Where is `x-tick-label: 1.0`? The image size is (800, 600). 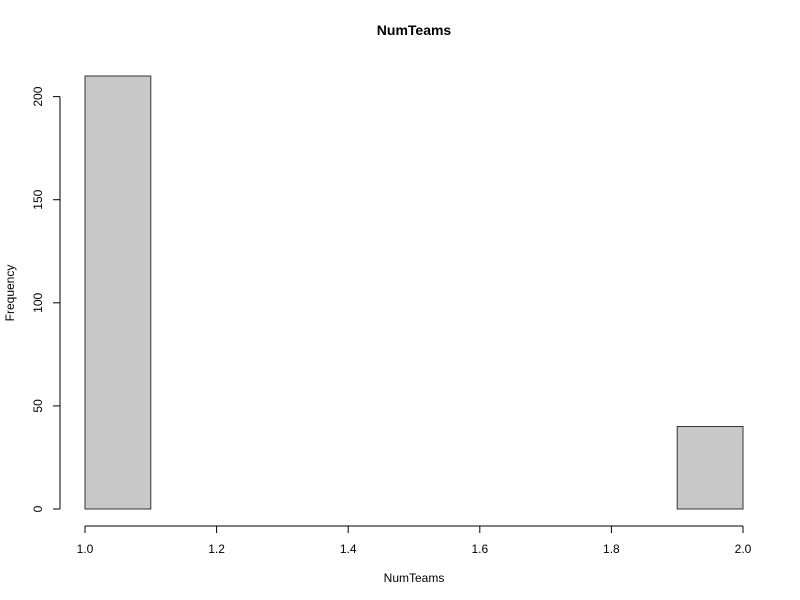
x-tick-label: 1.0 is located at coordinates (85, 549).